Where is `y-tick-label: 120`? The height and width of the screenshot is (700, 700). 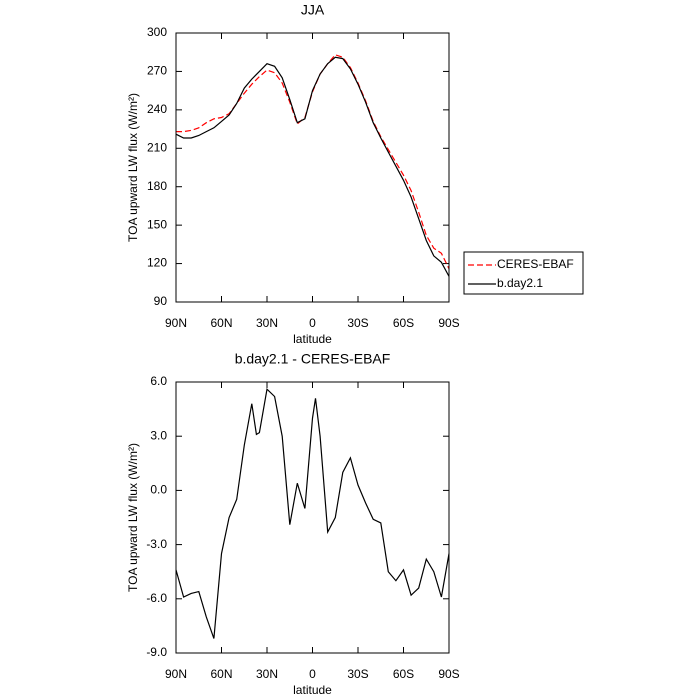
y-tick-label: 120 is located at coordinates (157, 263).